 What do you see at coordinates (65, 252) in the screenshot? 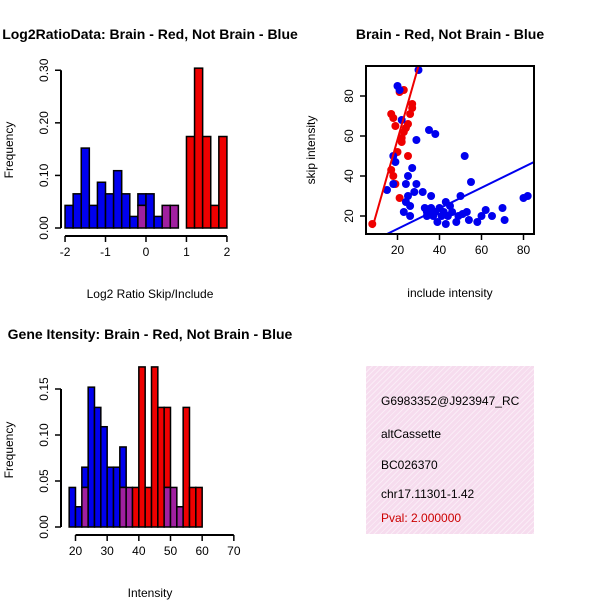
I see `x-tick-label: -2` at bounding box center [65, 252].